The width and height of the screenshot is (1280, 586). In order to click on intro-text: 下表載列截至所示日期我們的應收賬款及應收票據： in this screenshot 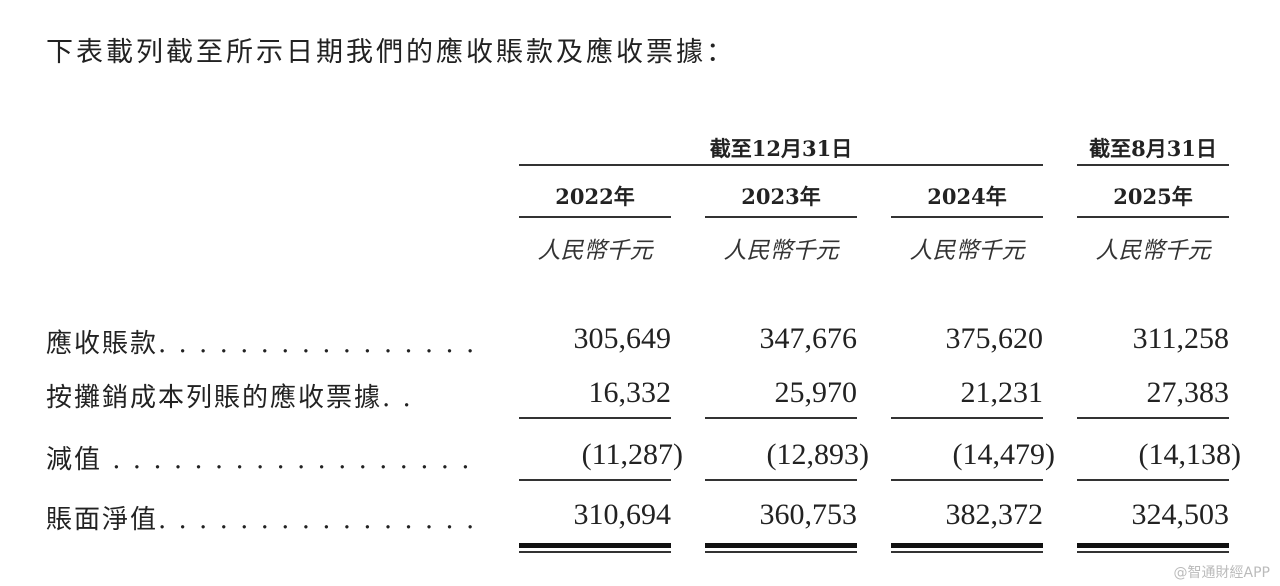, I will do `click(391, 52)`.